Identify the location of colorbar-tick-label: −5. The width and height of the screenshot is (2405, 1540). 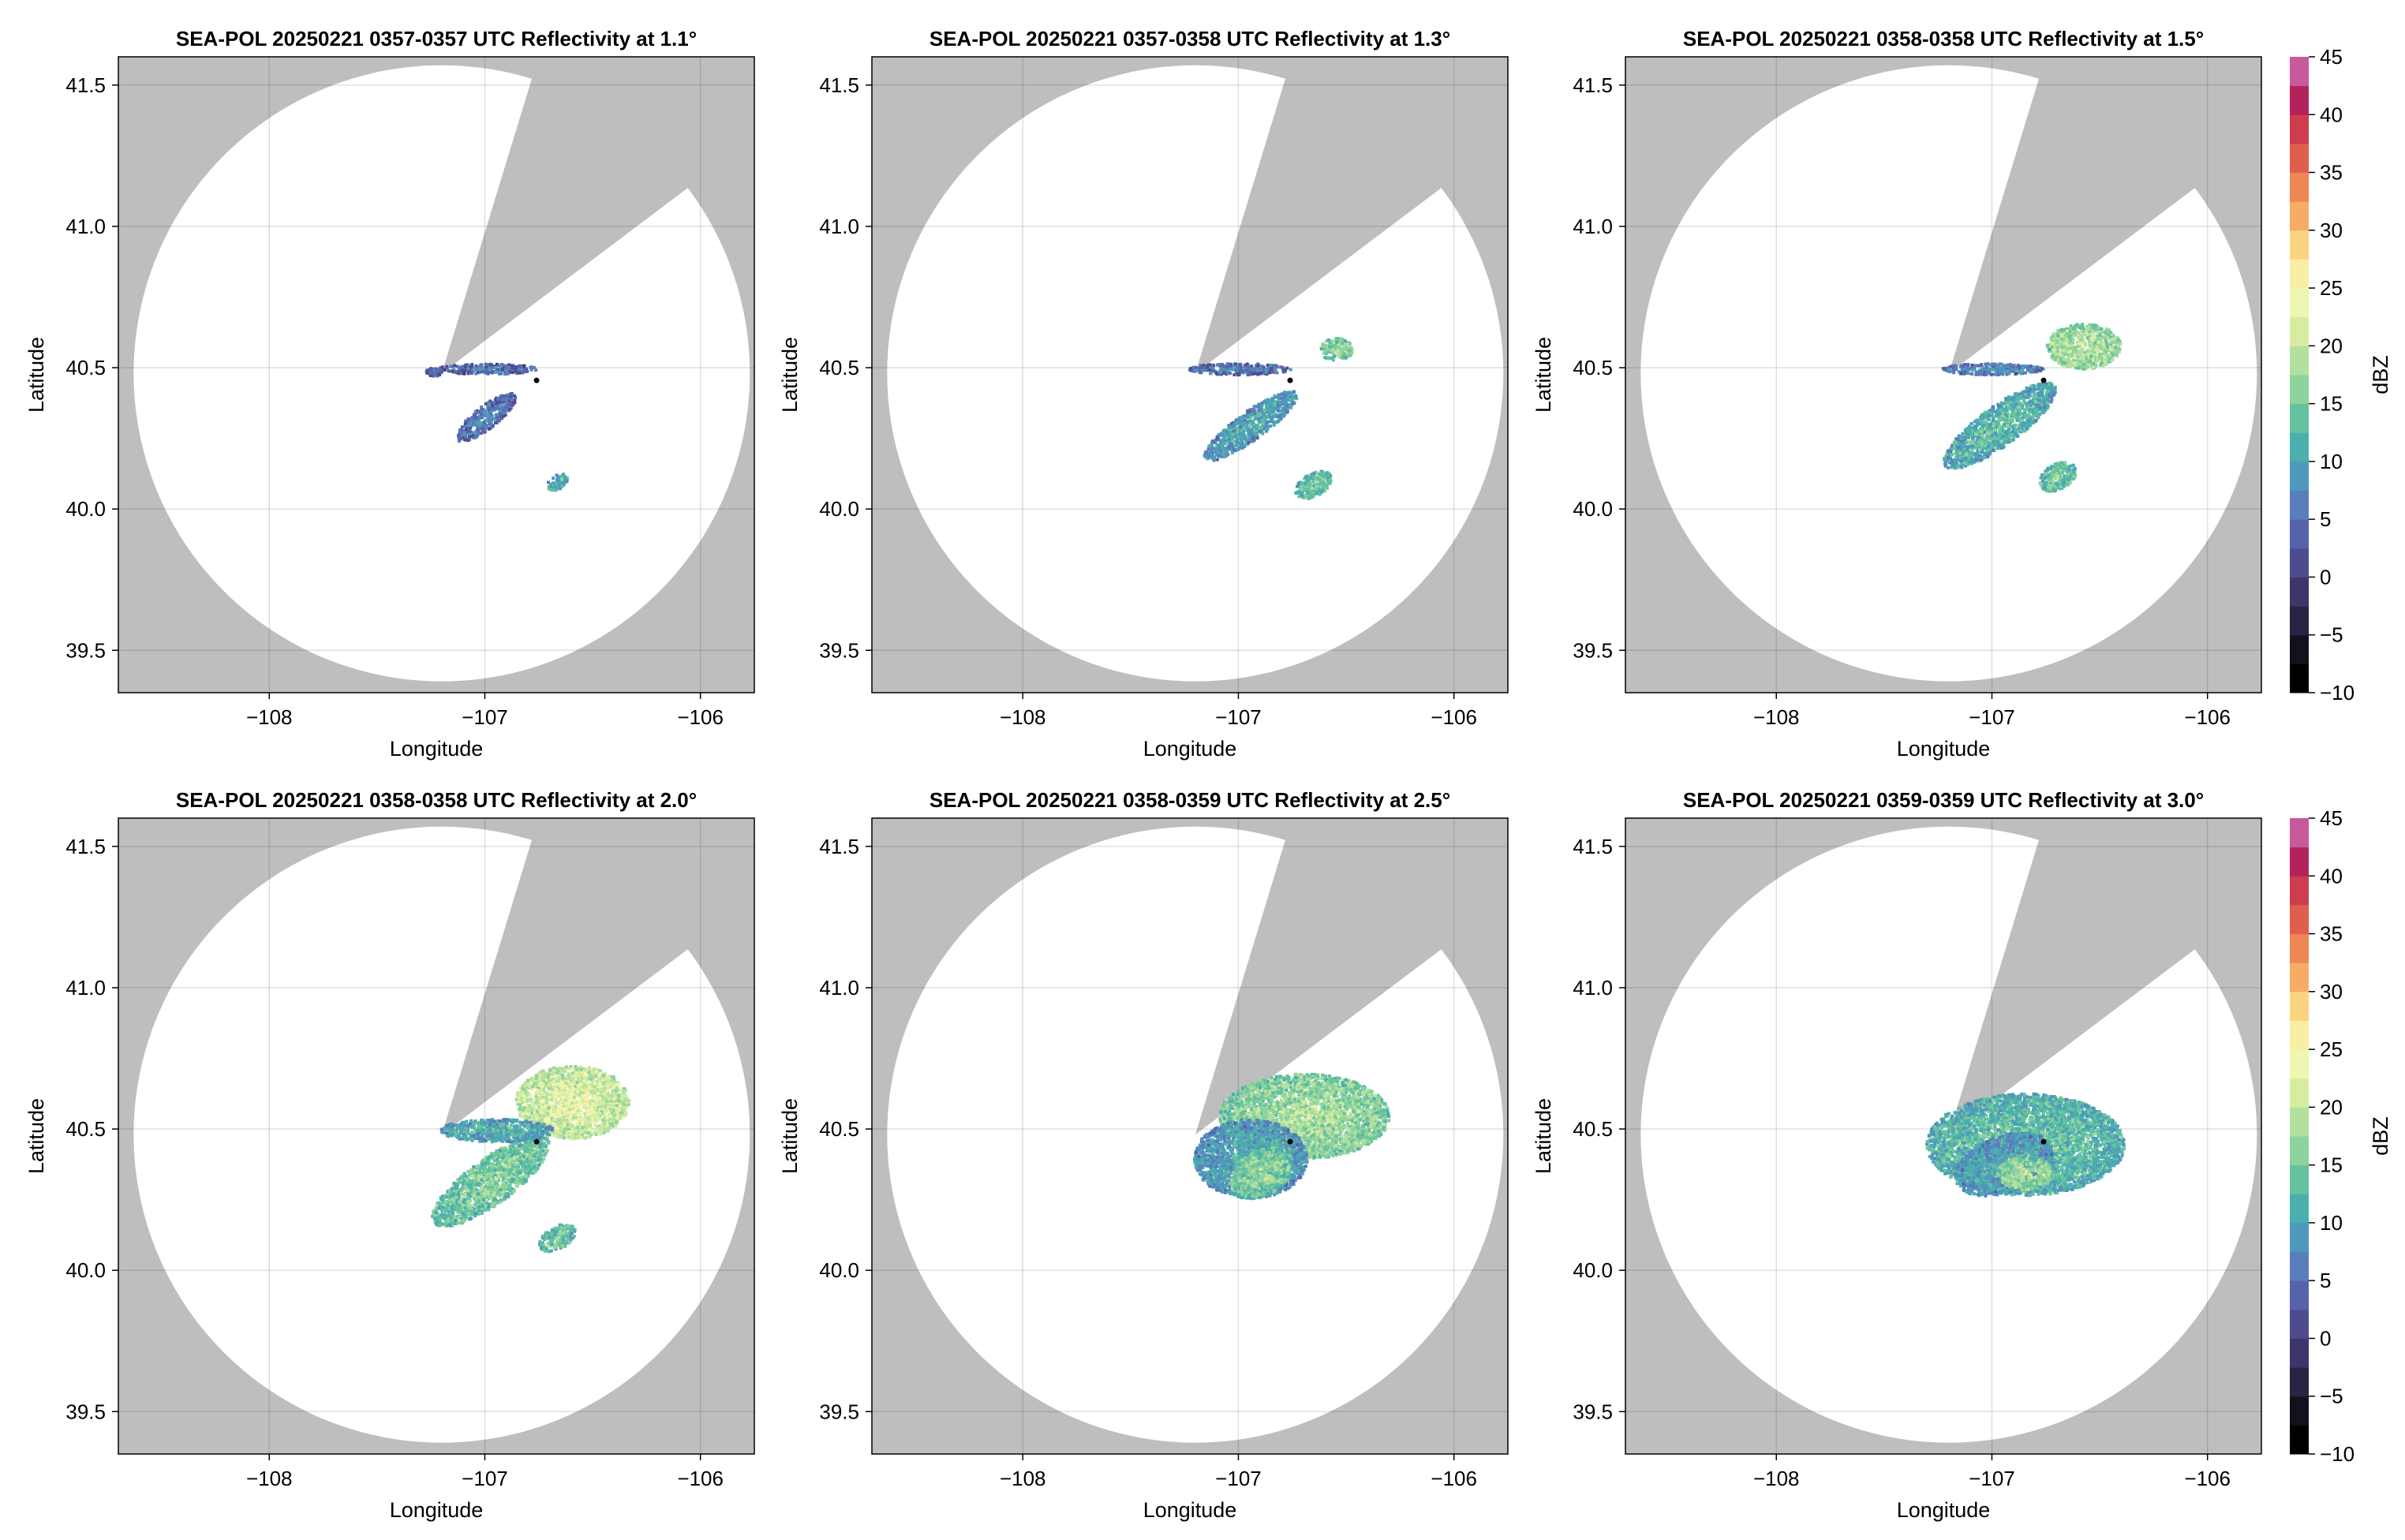
(2332, 635).